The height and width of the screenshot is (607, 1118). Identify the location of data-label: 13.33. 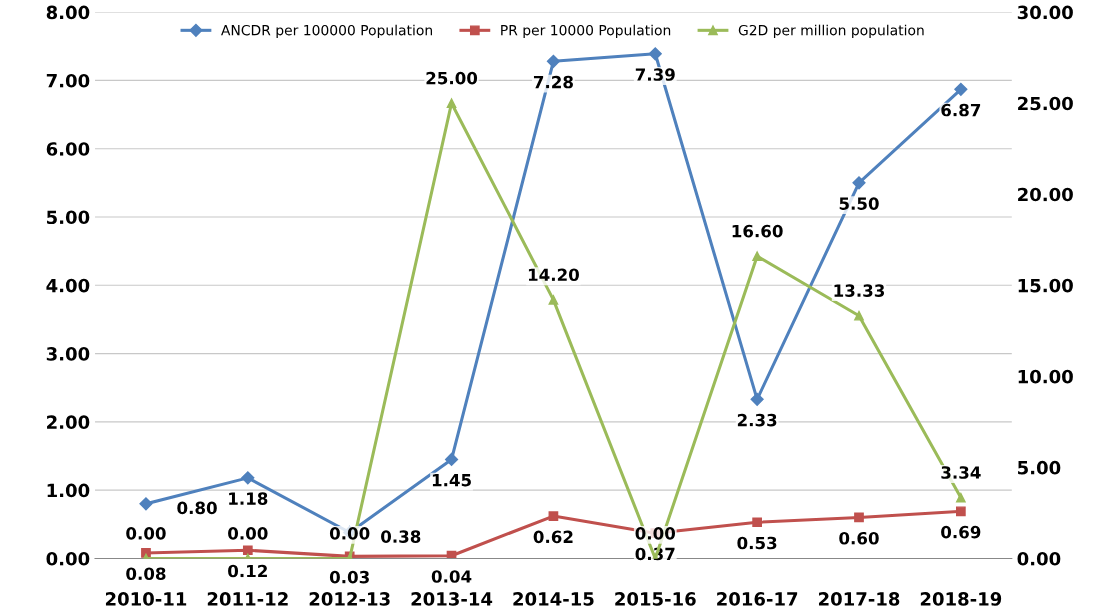
(859, 290).